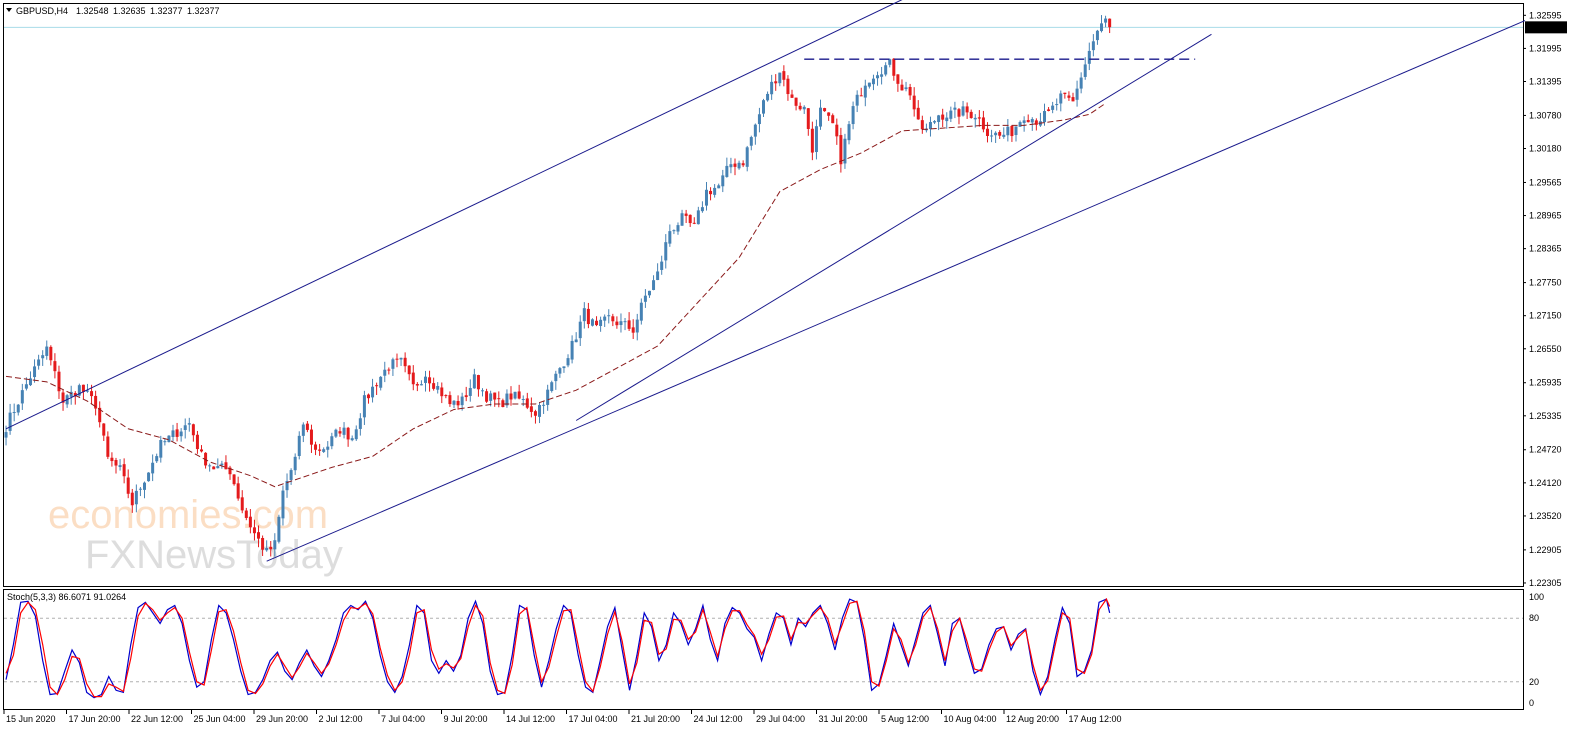 Image resolution: width=1596 pixels, height=743 pixels. What do you see at coordinates (166, 11) in the screenshot?
I see `ohlc-low: 1.32377` at bounding box center [166, 11].